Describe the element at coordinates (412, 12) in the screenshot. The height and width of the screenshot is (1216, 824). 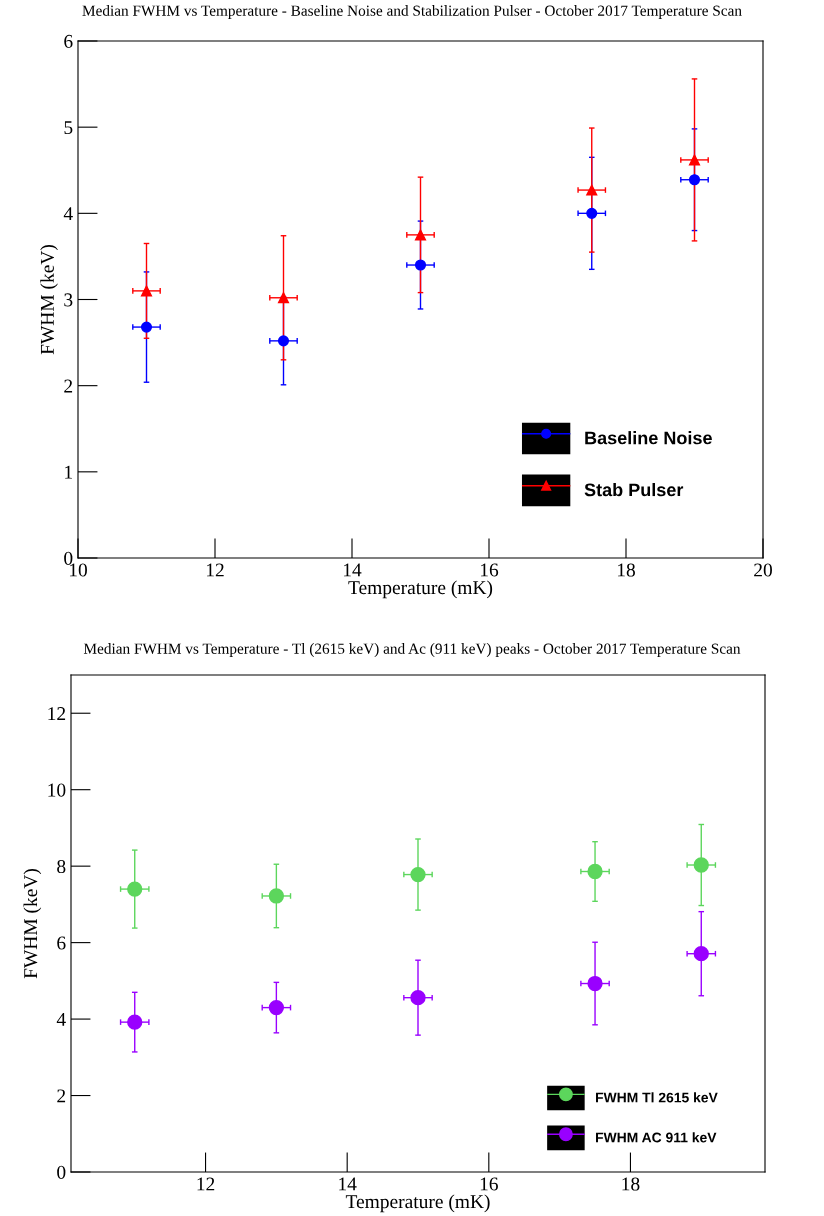
I see `chart-title: Median FWHM vs Temperature - Baseline Noise and Stabilization Pulser - October 2017 Temperature Scan` at that location.